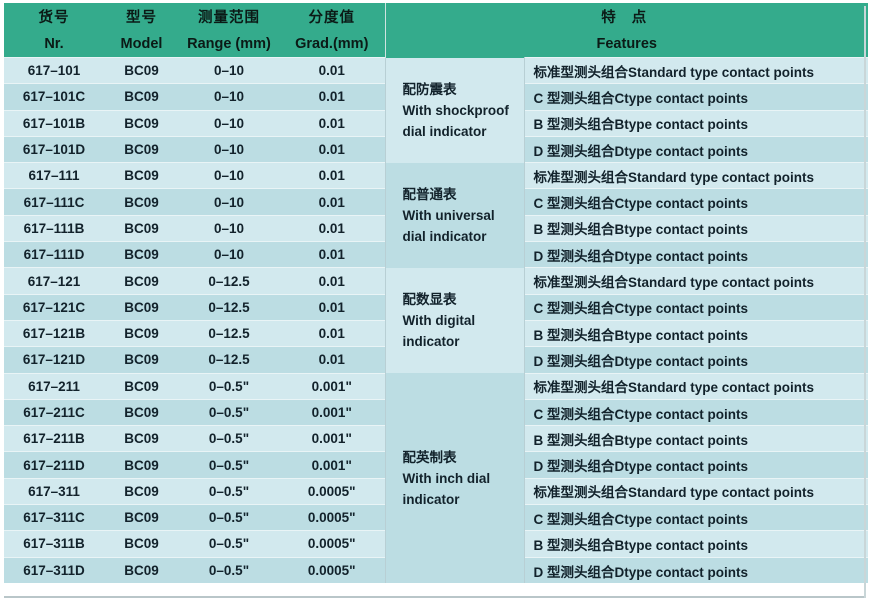 This screenshot has width=869, height=601. What do you see at coordinates (54, 386) in the screenshot?
I see `cell-nr: 617–211` at bounding box center [54, 386].